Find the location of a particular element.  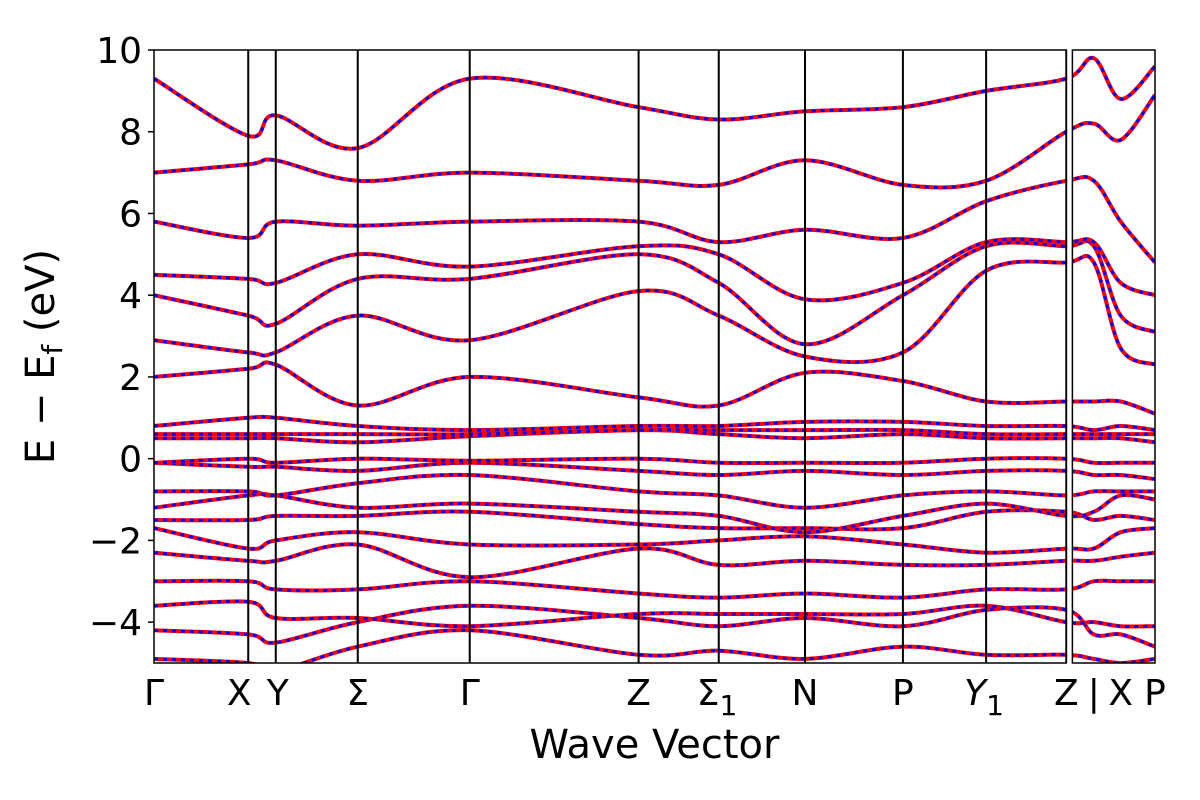

y-tick-label: 8 is located at coordinates (130, 133).